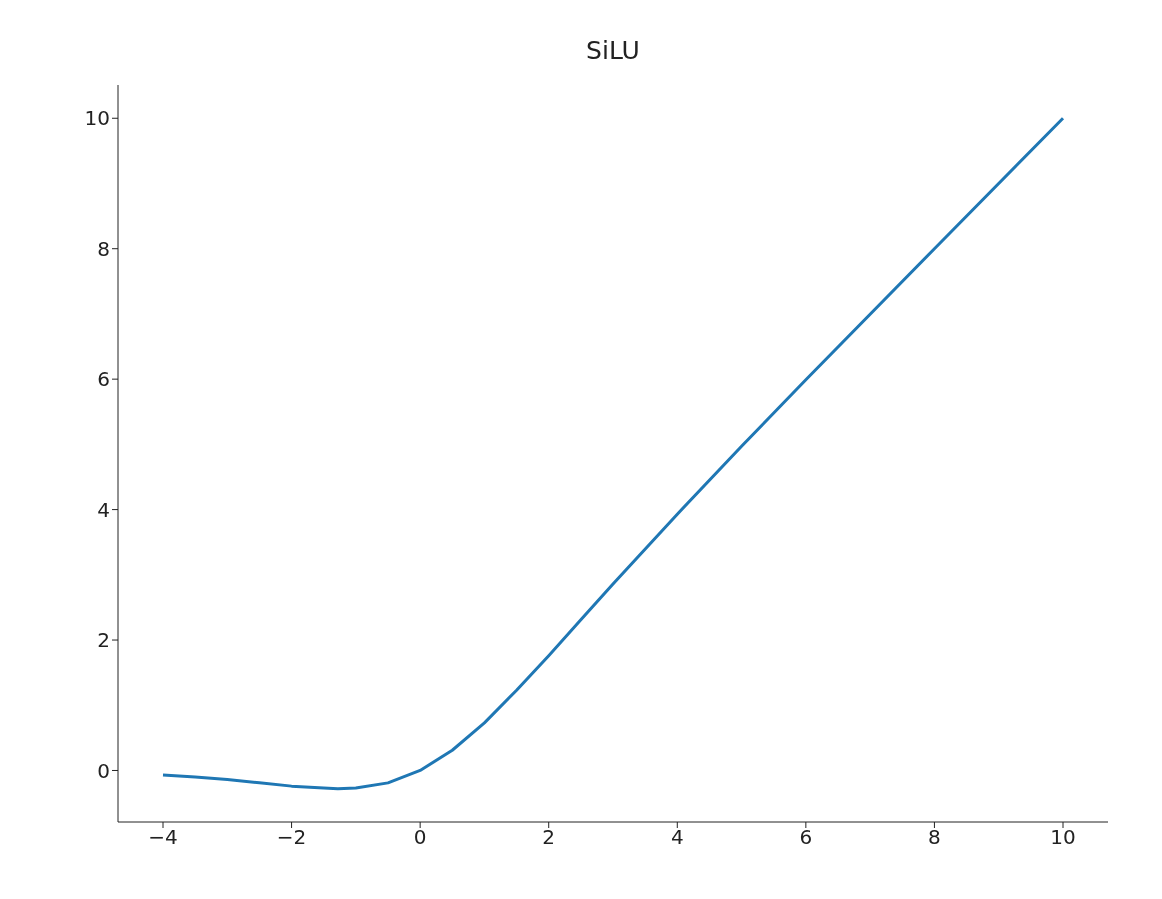  Describe the element at coordinates (291, 837) in the screenshot. I see `x-tick-label: −2` at that location.